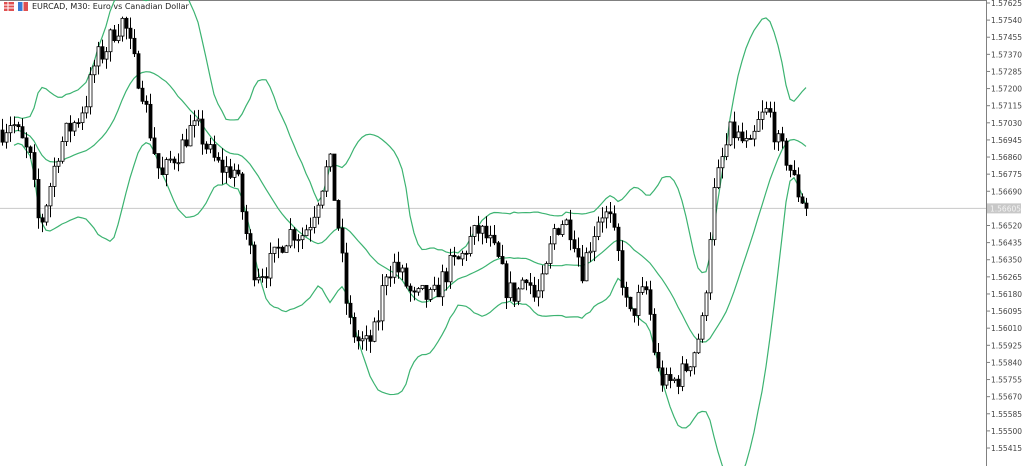  What do you see at coordinates (1006, 174) in the screenshot?
I see `y-tick-label: 1.56775` at bounding box center [1006, 174].